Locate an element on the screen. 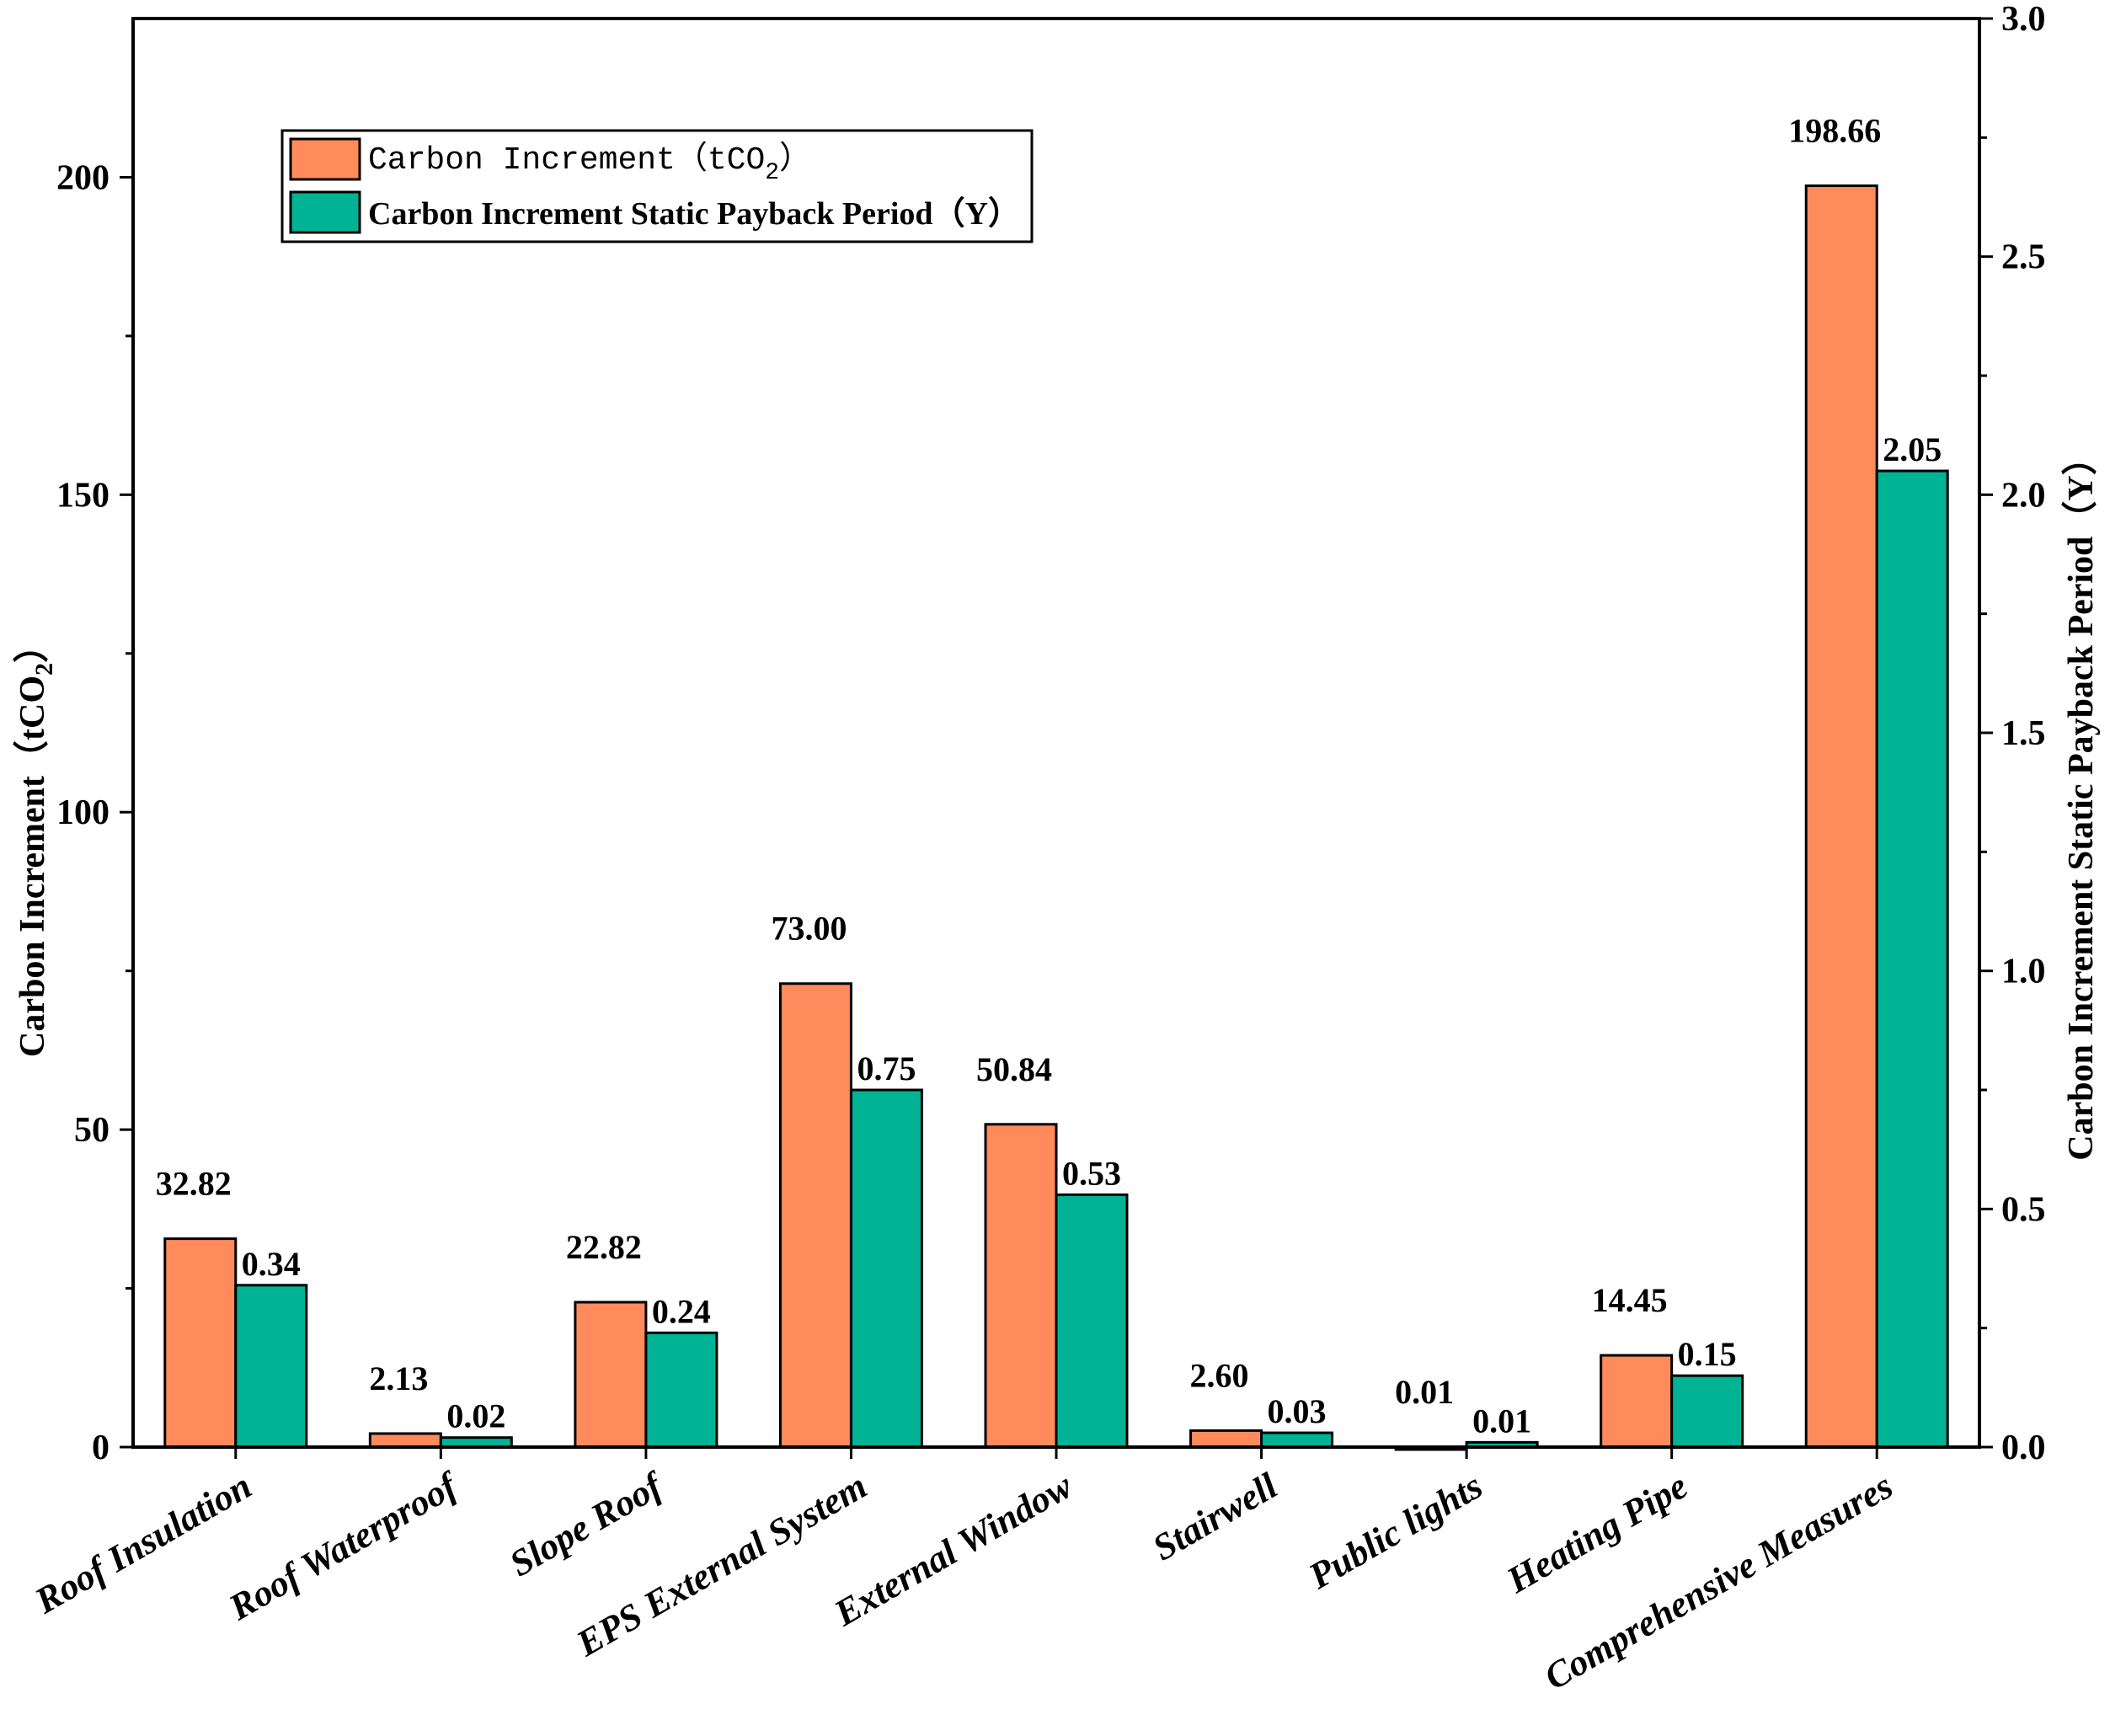 The height and width of the screenshot is (1736, 2126). legend-swatch-payback-period is located at coordinates (325, 212).